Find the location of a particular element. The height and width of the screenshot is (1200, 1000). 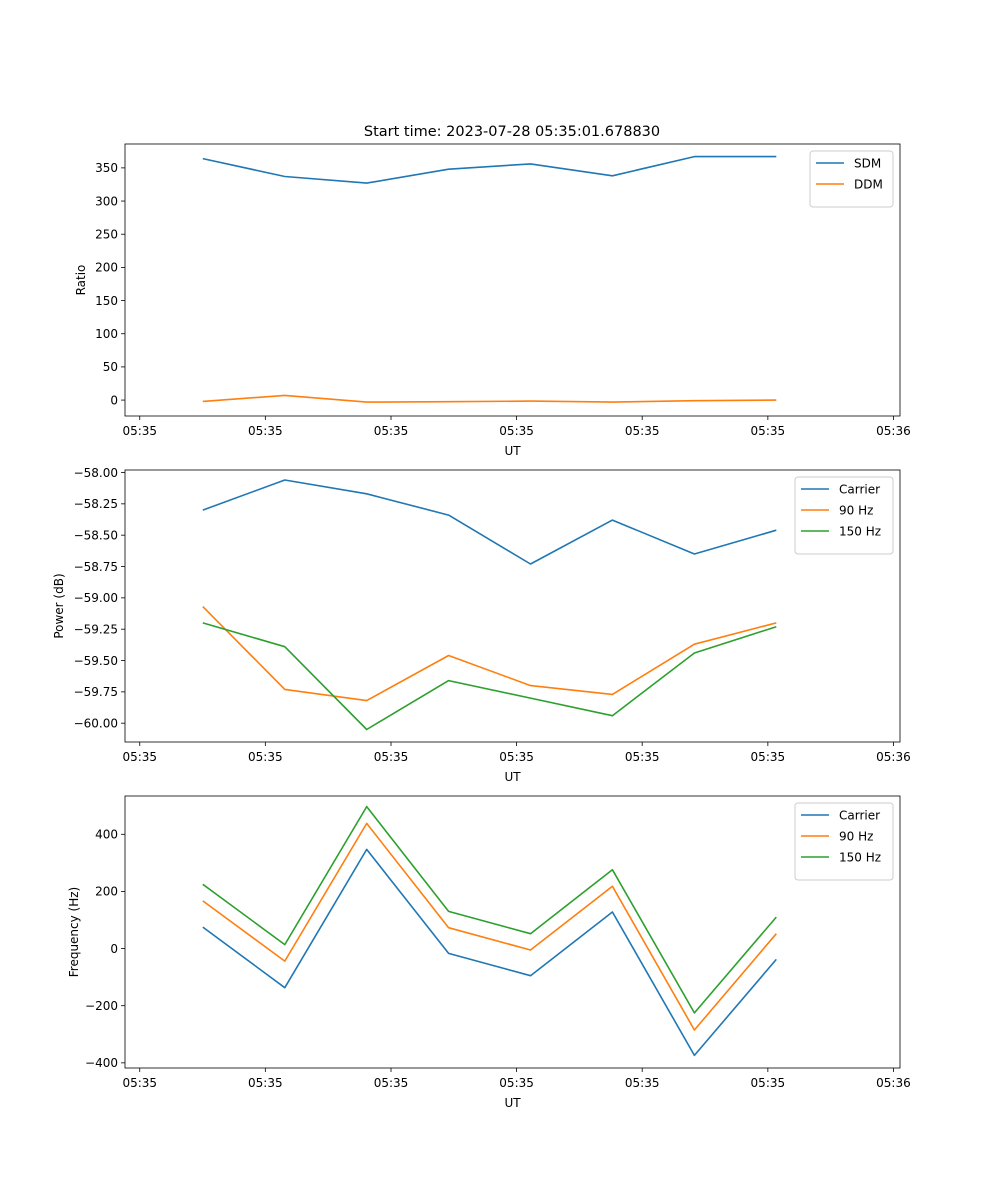

y-tick-label: −59.75 is located at coordinates (96, 692).